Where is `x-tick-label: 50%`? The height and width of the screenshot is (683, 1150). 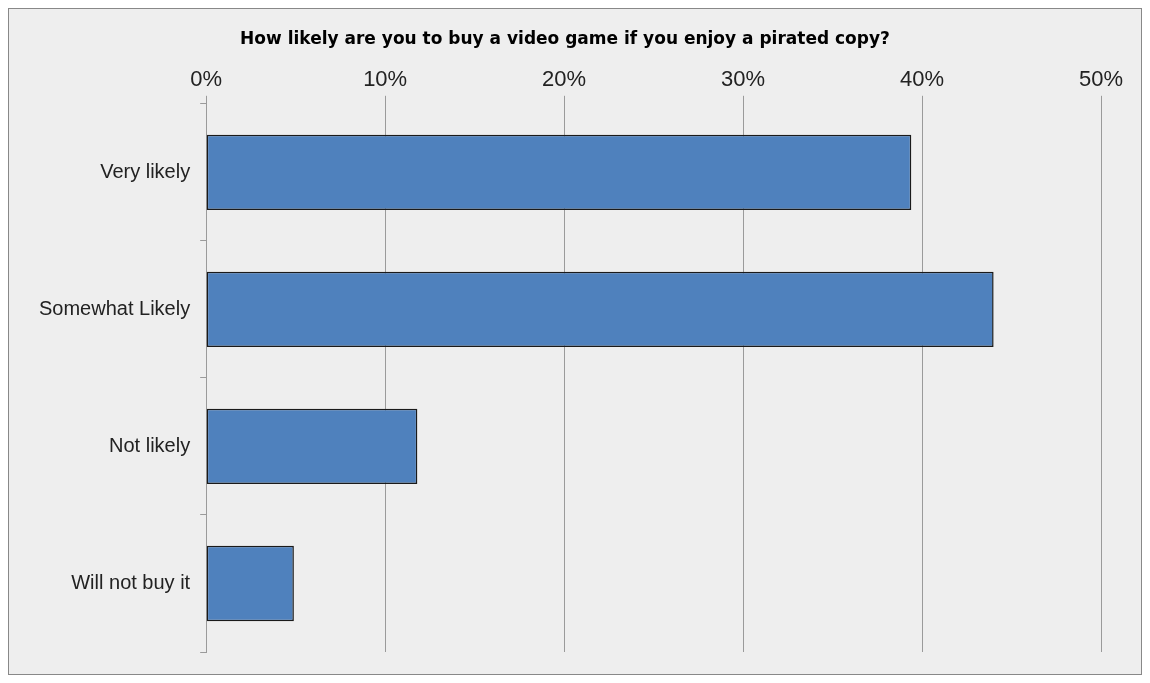 x-tick-label: 50% is located at coordinates (1101, 78).